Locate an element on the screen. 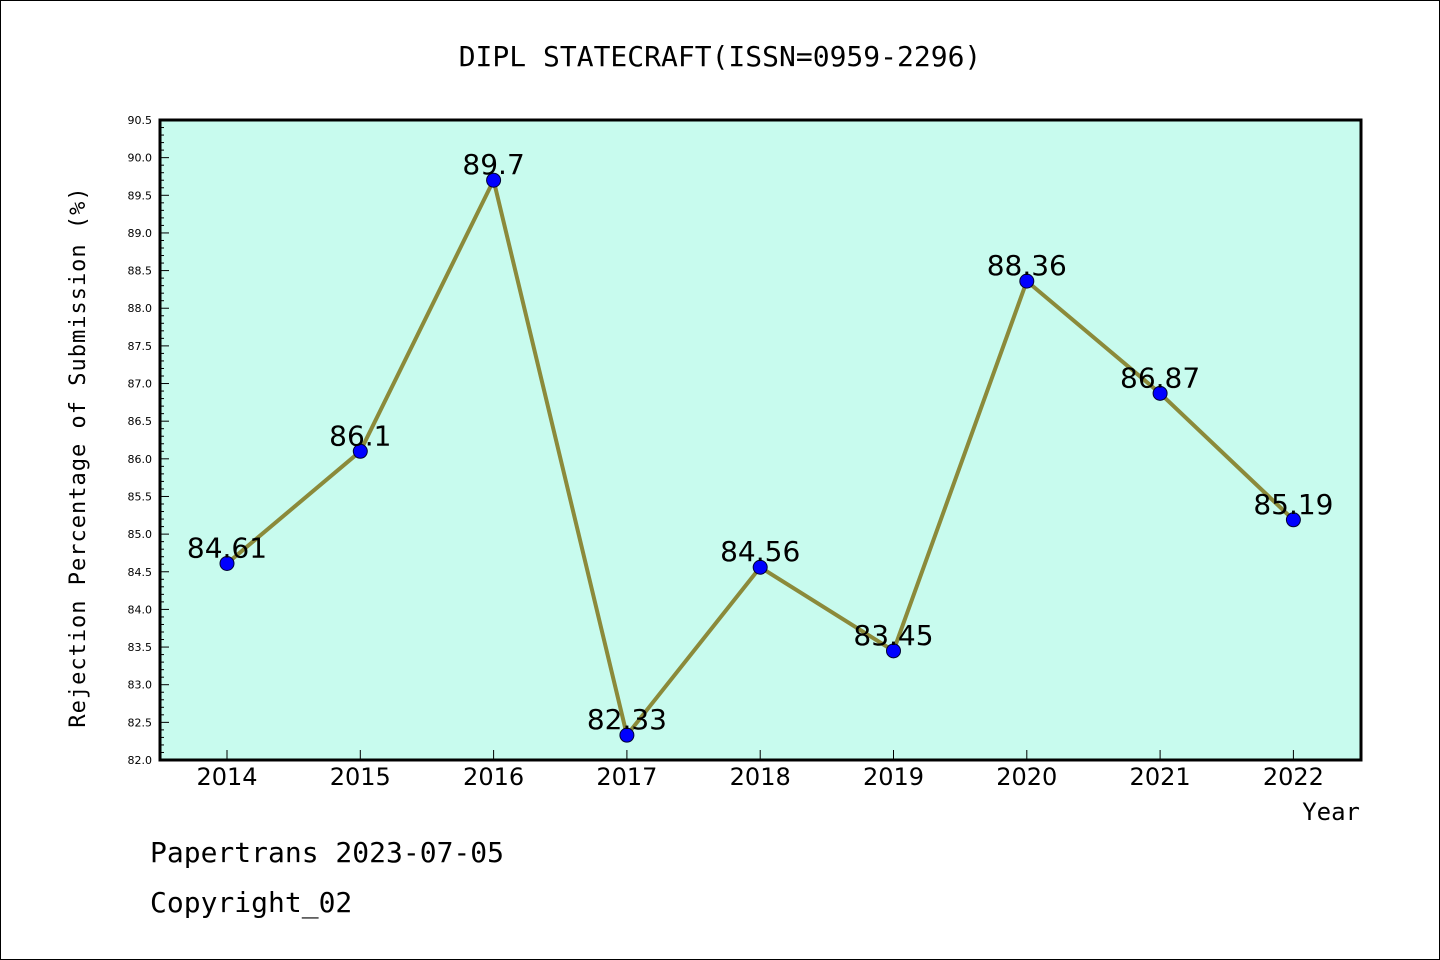 This screenshot has height=960, width=1440. y-tick-label: 89.5 is located at coordinates (140, 195).